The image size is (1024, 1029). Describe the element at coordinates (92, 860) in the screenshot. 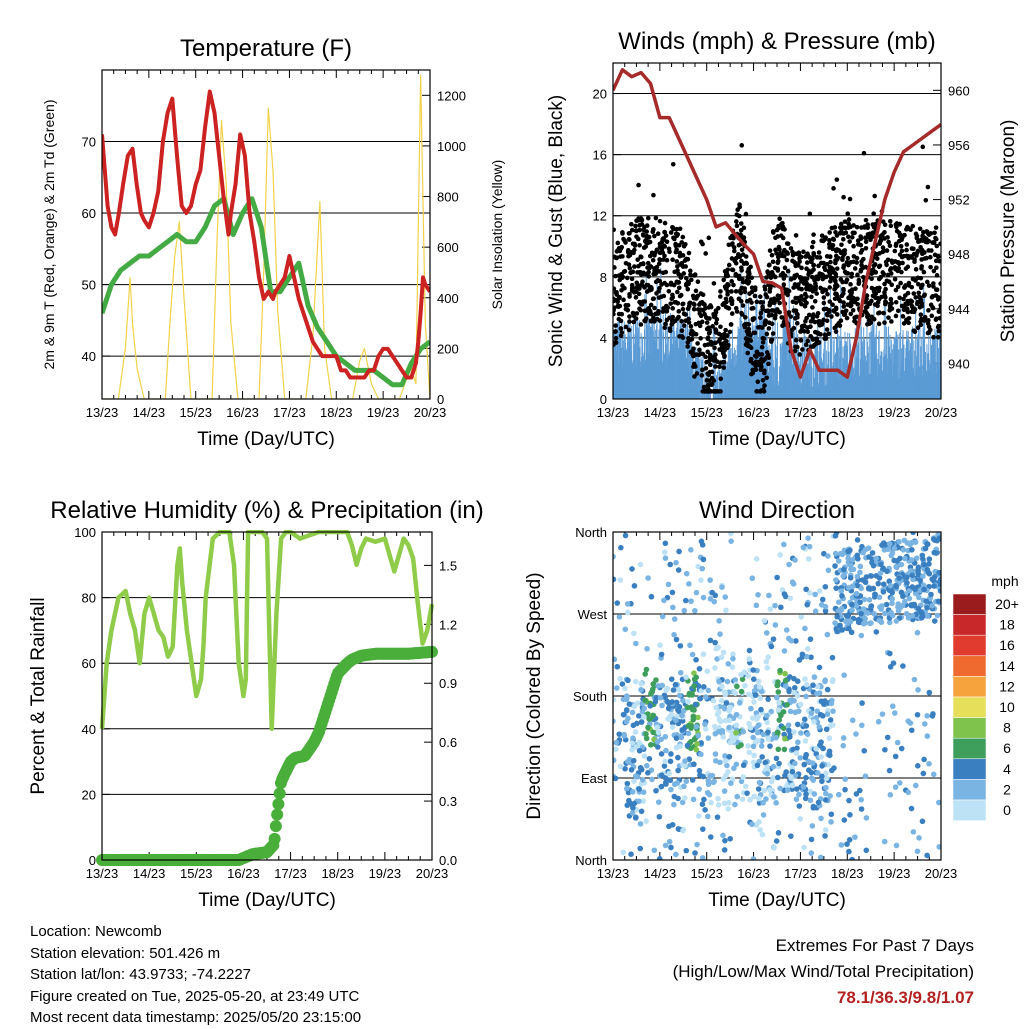

I see `y-tick-label: 0` at that location.